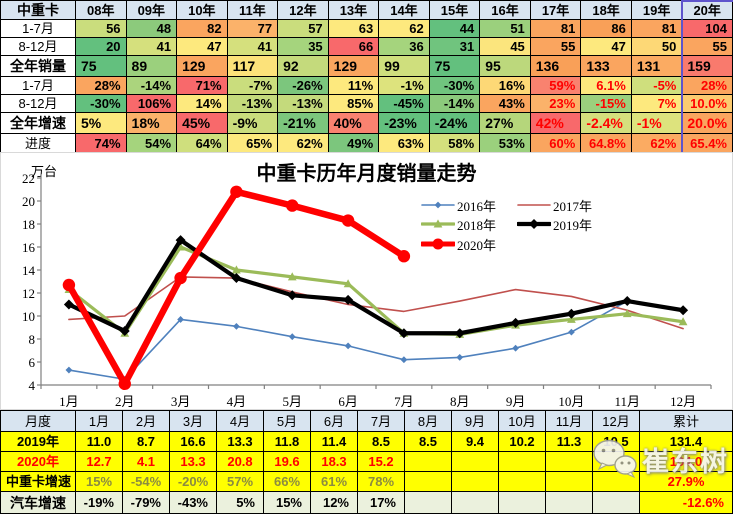  What do you see at coordinates (146, 421) in the screenshot?
I see `month-header-cell: 2月` at bounding box center [146, 421].